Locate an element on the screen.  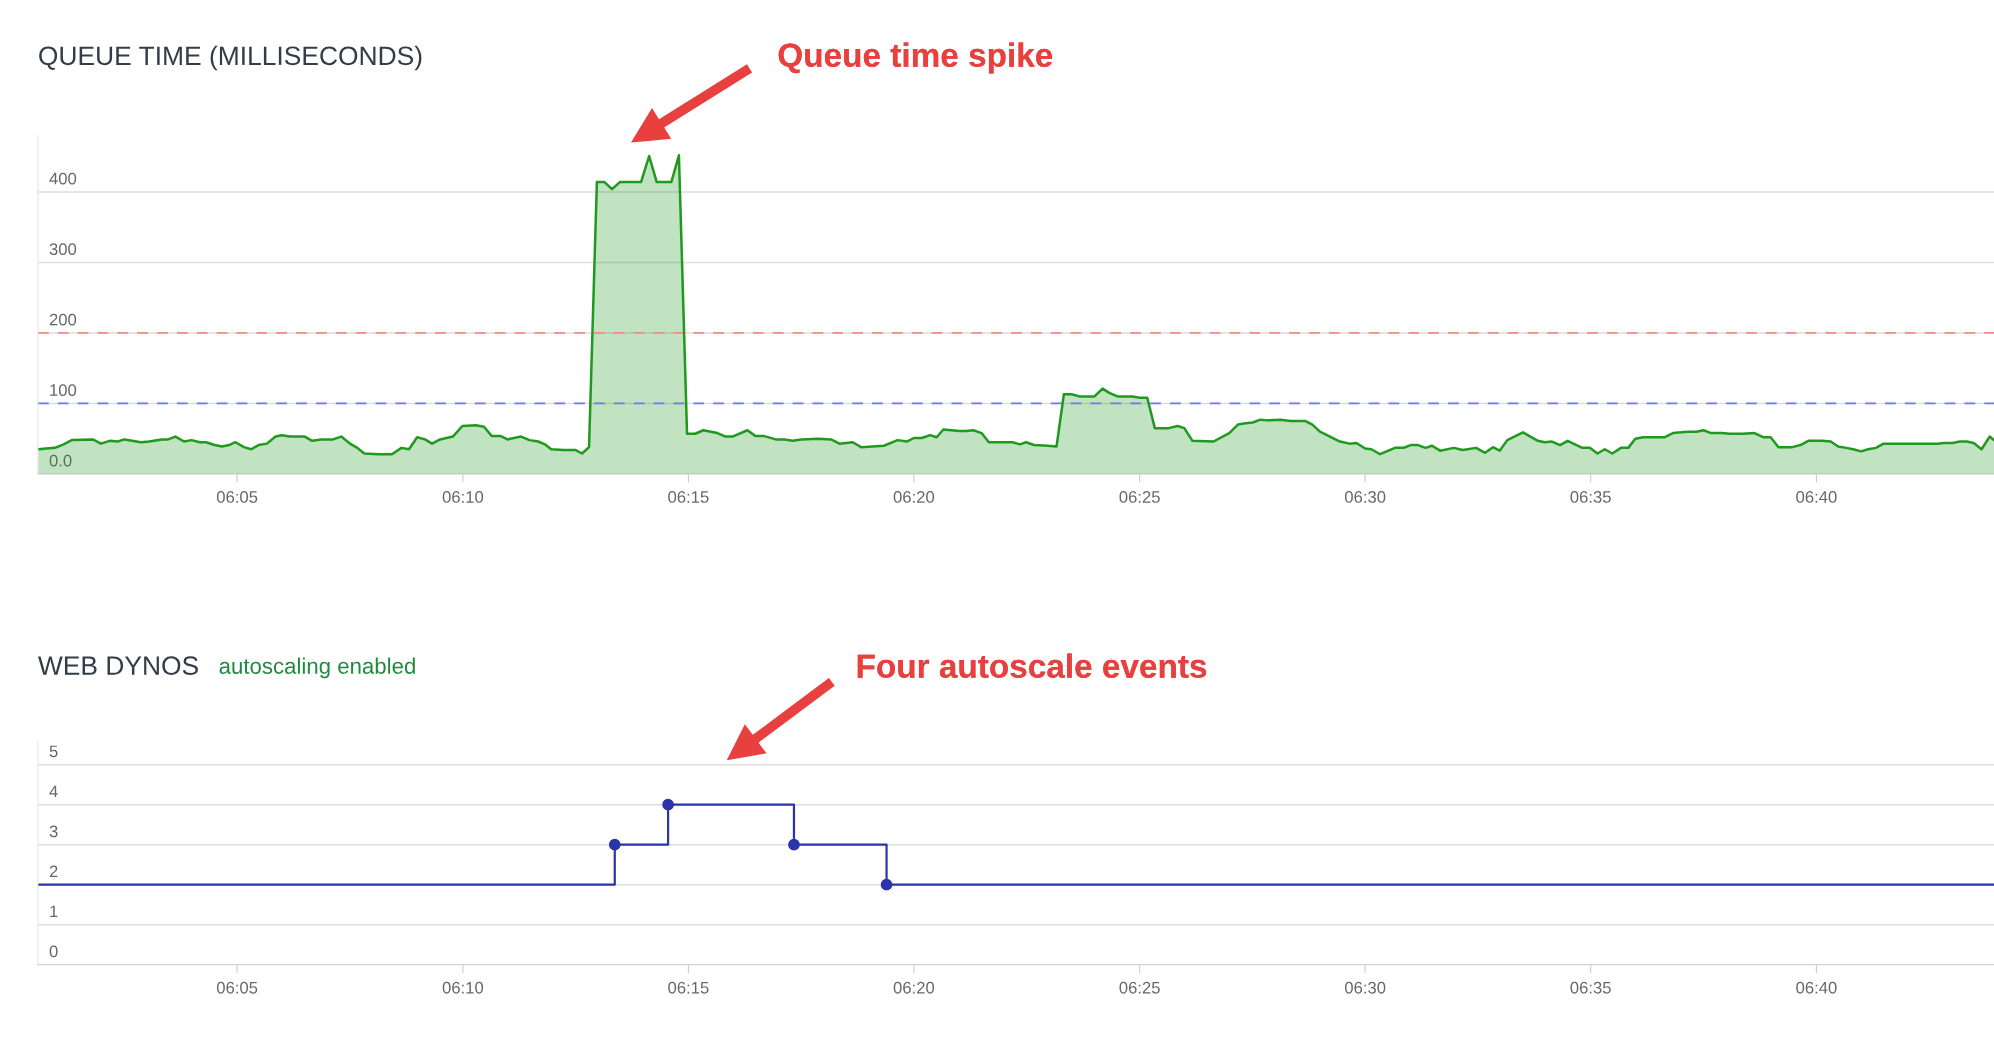
chart-subtitle: autoscaling enabled is located at coordinates (317, 668).